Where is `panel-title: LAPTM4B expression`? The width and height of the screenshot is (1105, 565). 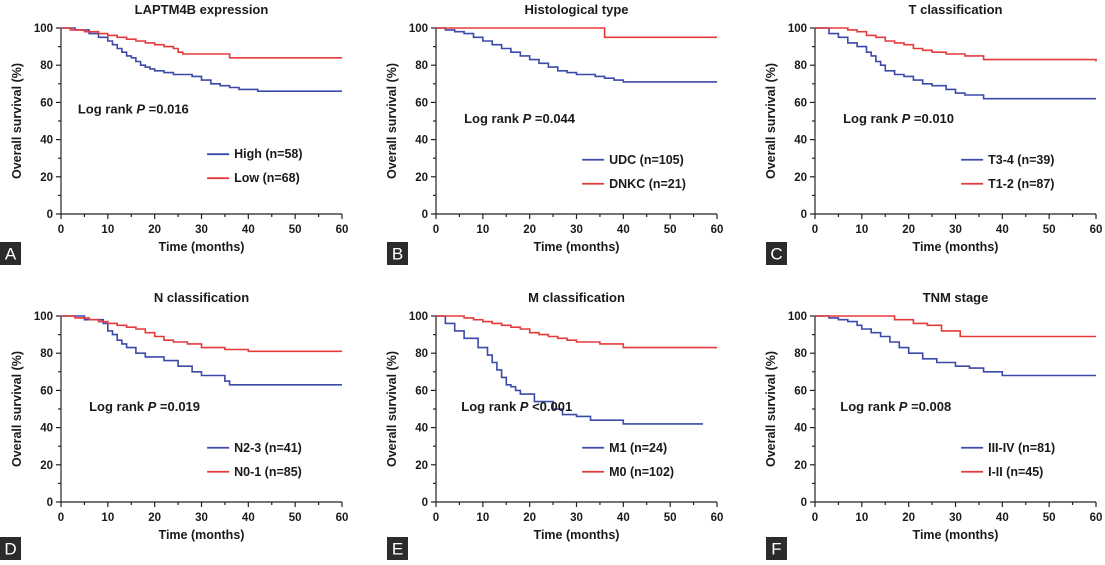 panel-title: LAPTM4B expression is located at coordinates (202, 9).